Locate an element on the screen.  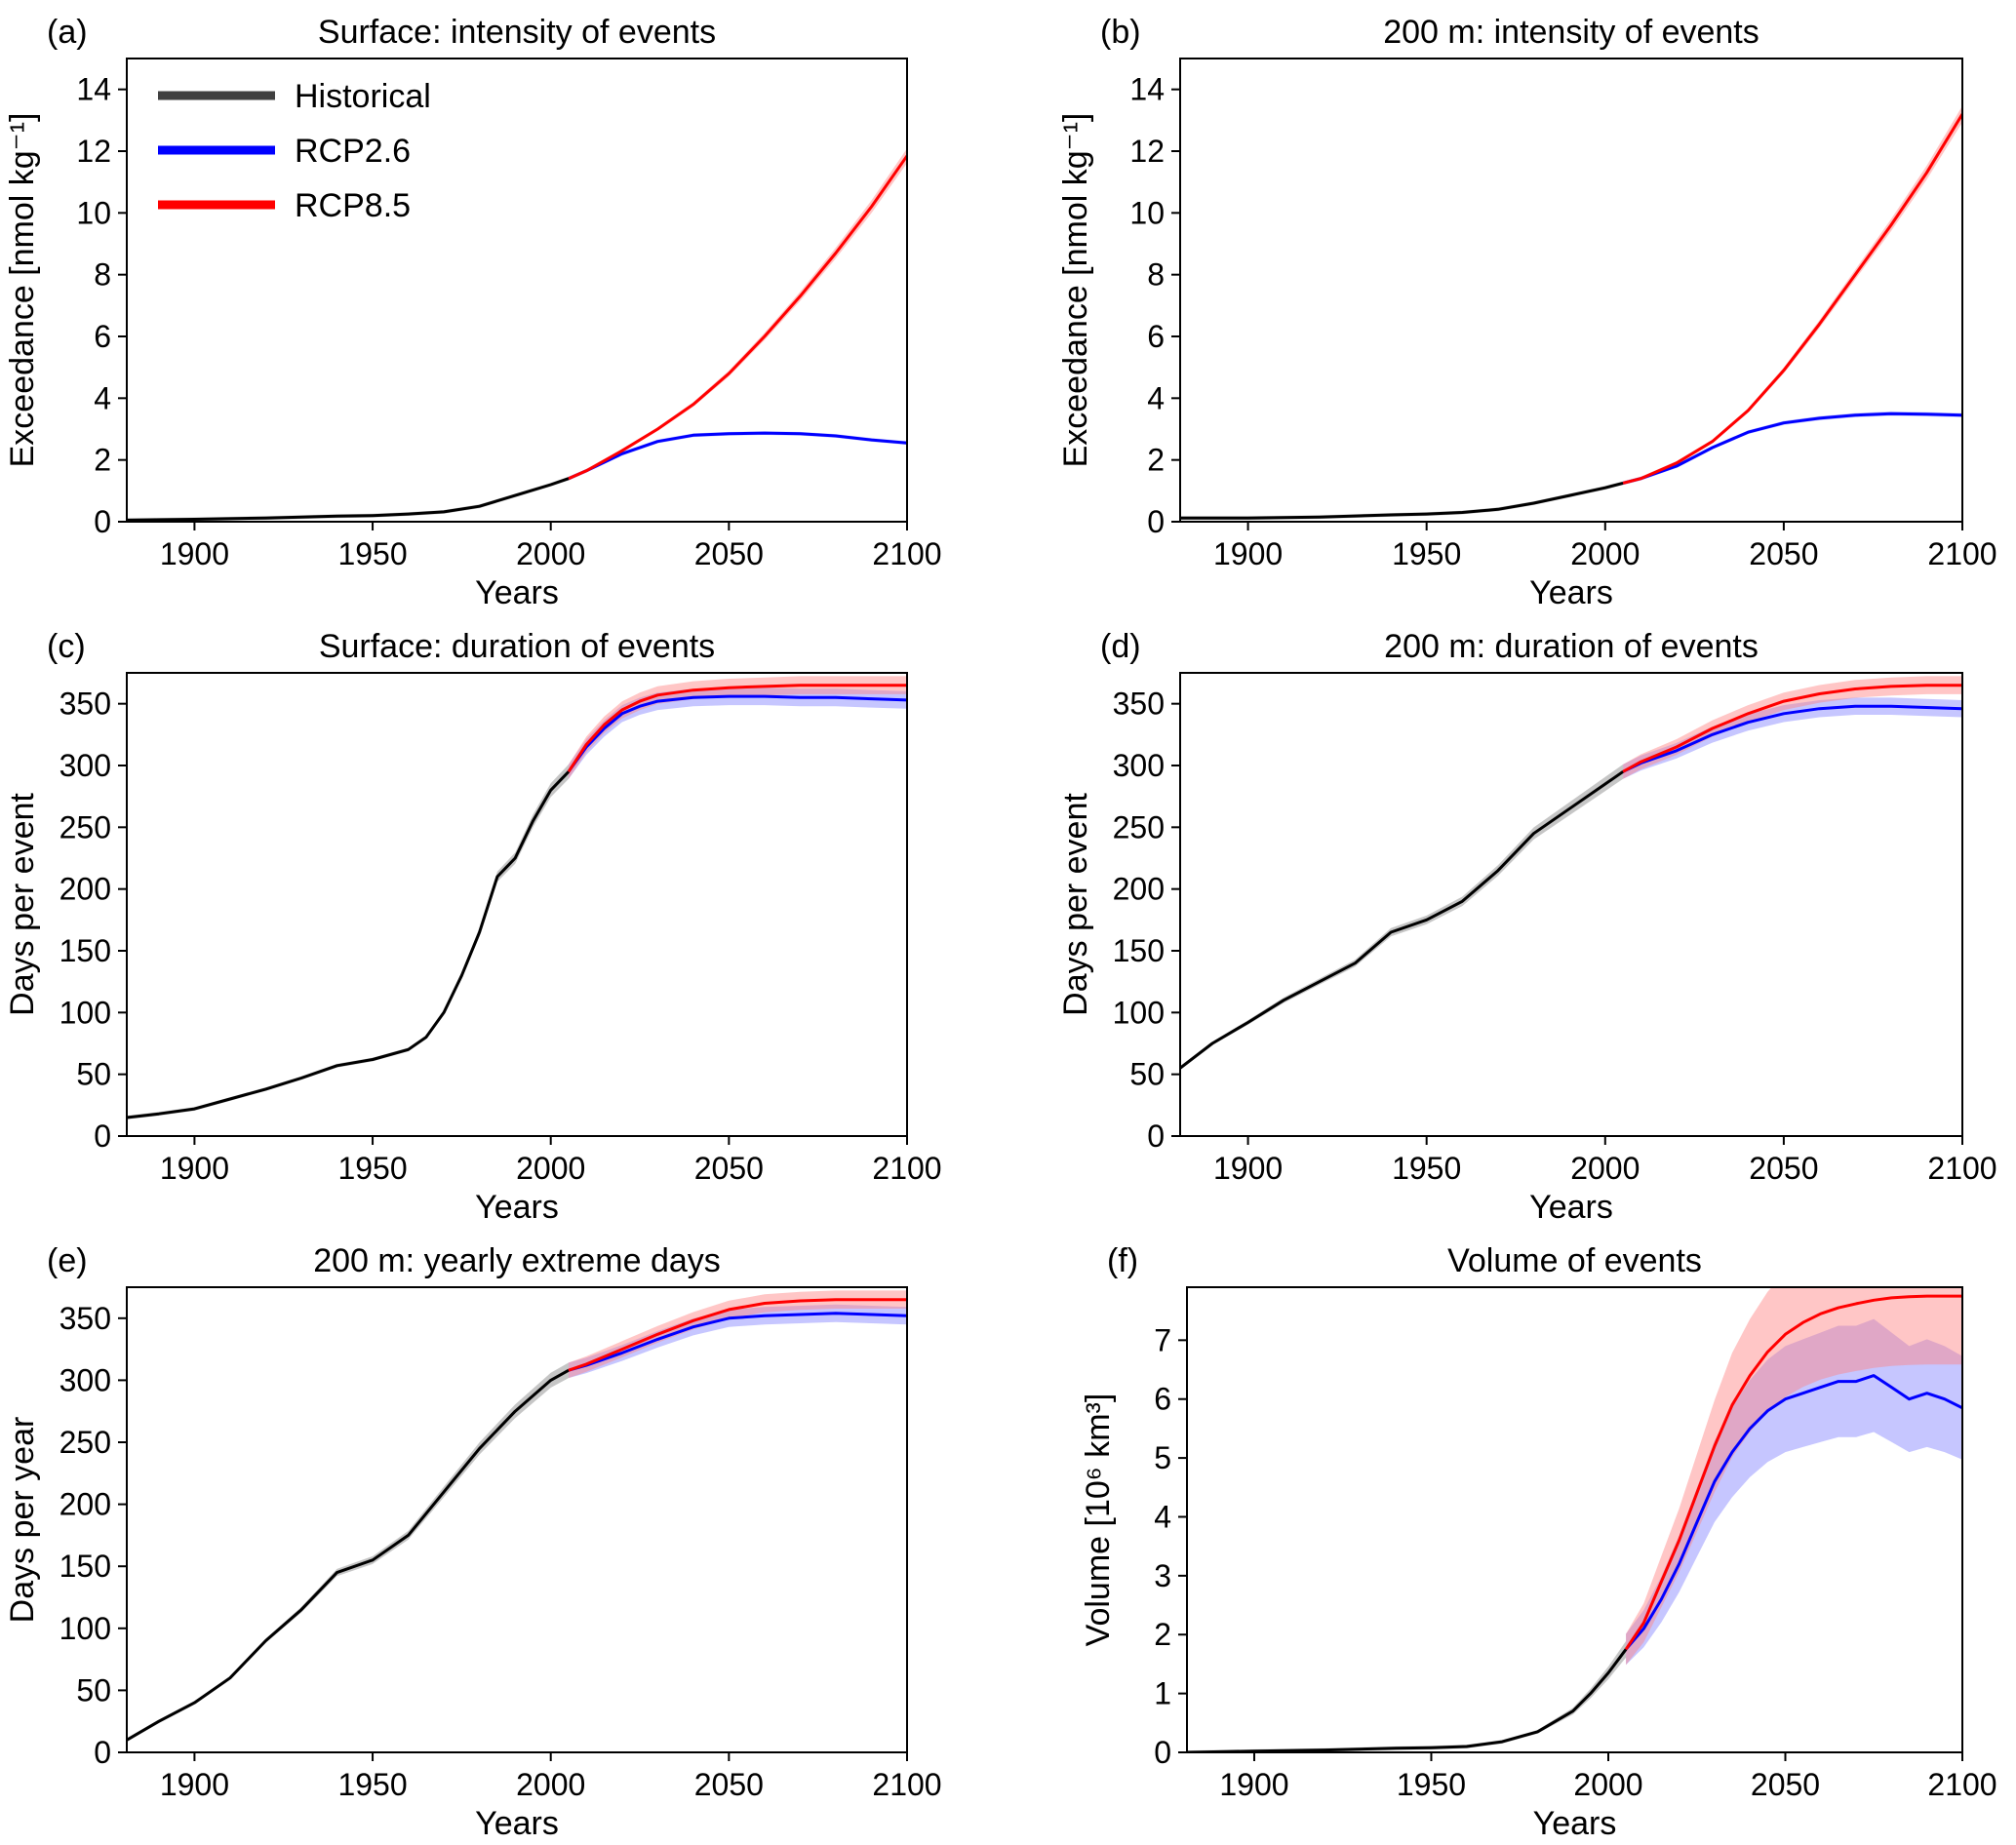
panel-letter: (d) is located at coordinates (1120, 646).